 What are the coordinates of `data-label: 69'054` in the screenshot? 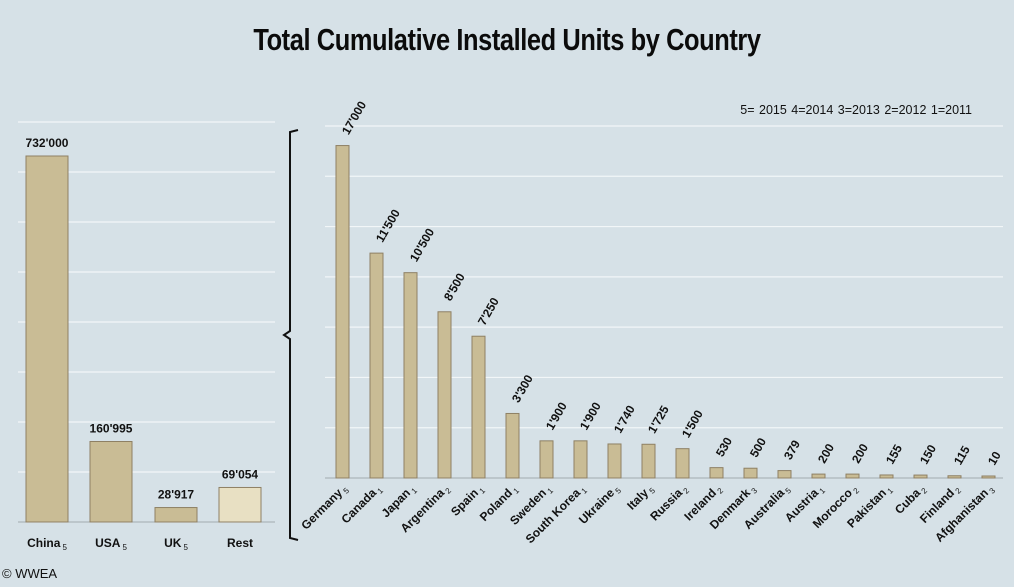 It's located at (240, 474).